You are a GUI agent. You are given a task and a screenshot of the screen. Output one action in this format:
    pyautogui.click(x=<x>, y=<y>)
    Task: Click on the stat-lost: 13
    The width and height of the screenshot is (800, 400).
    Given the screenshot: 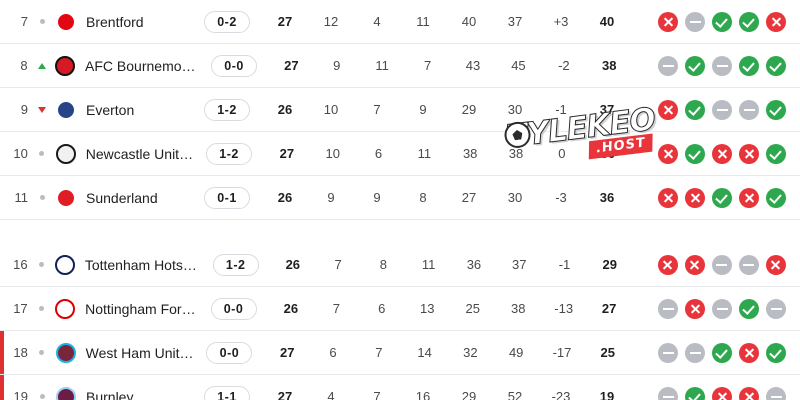 What is the action you would take?
    pyautogui.click(x=427, y=308)
    